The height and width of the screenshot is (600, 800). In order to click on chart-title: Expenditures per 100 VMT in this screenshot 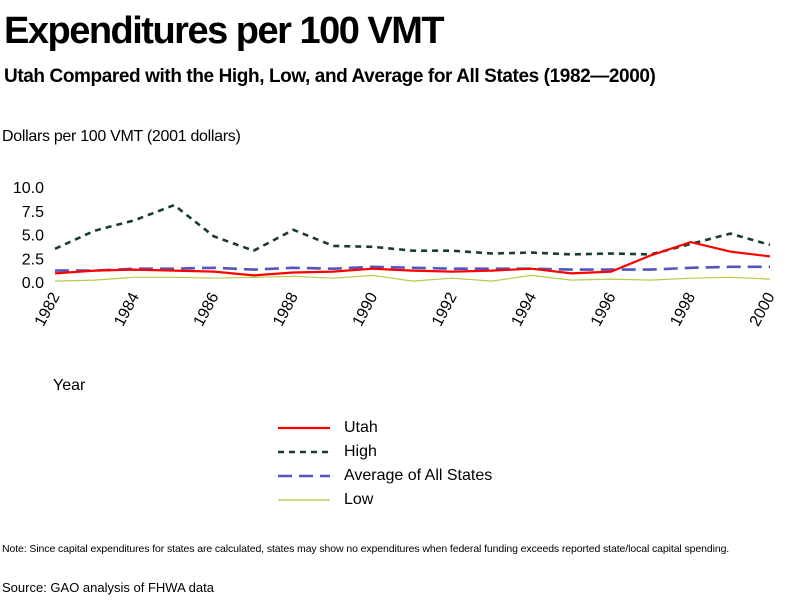, I will do `click(224, 31)`.